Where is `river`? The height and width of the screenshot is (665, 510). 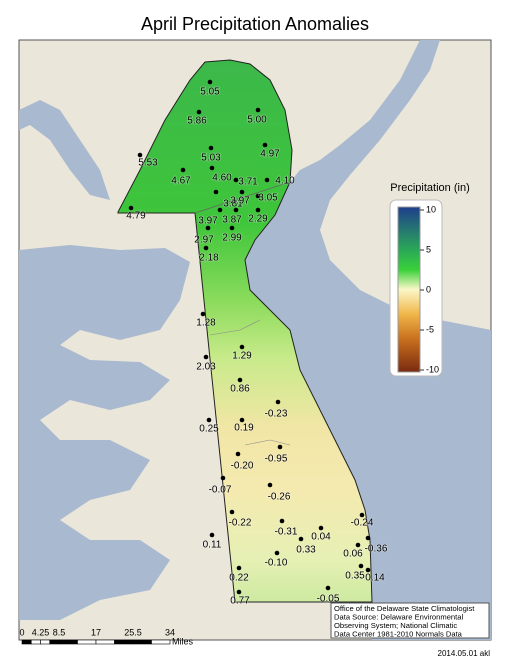
river is located at coordinates (64, 150).